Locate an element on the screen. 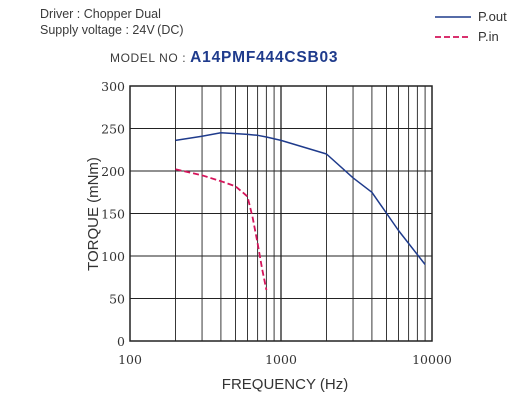 The width and height of the screenshot is (527, 403). y-axis-title: TORQUE (mNm) is located at coordinates (93, 214).